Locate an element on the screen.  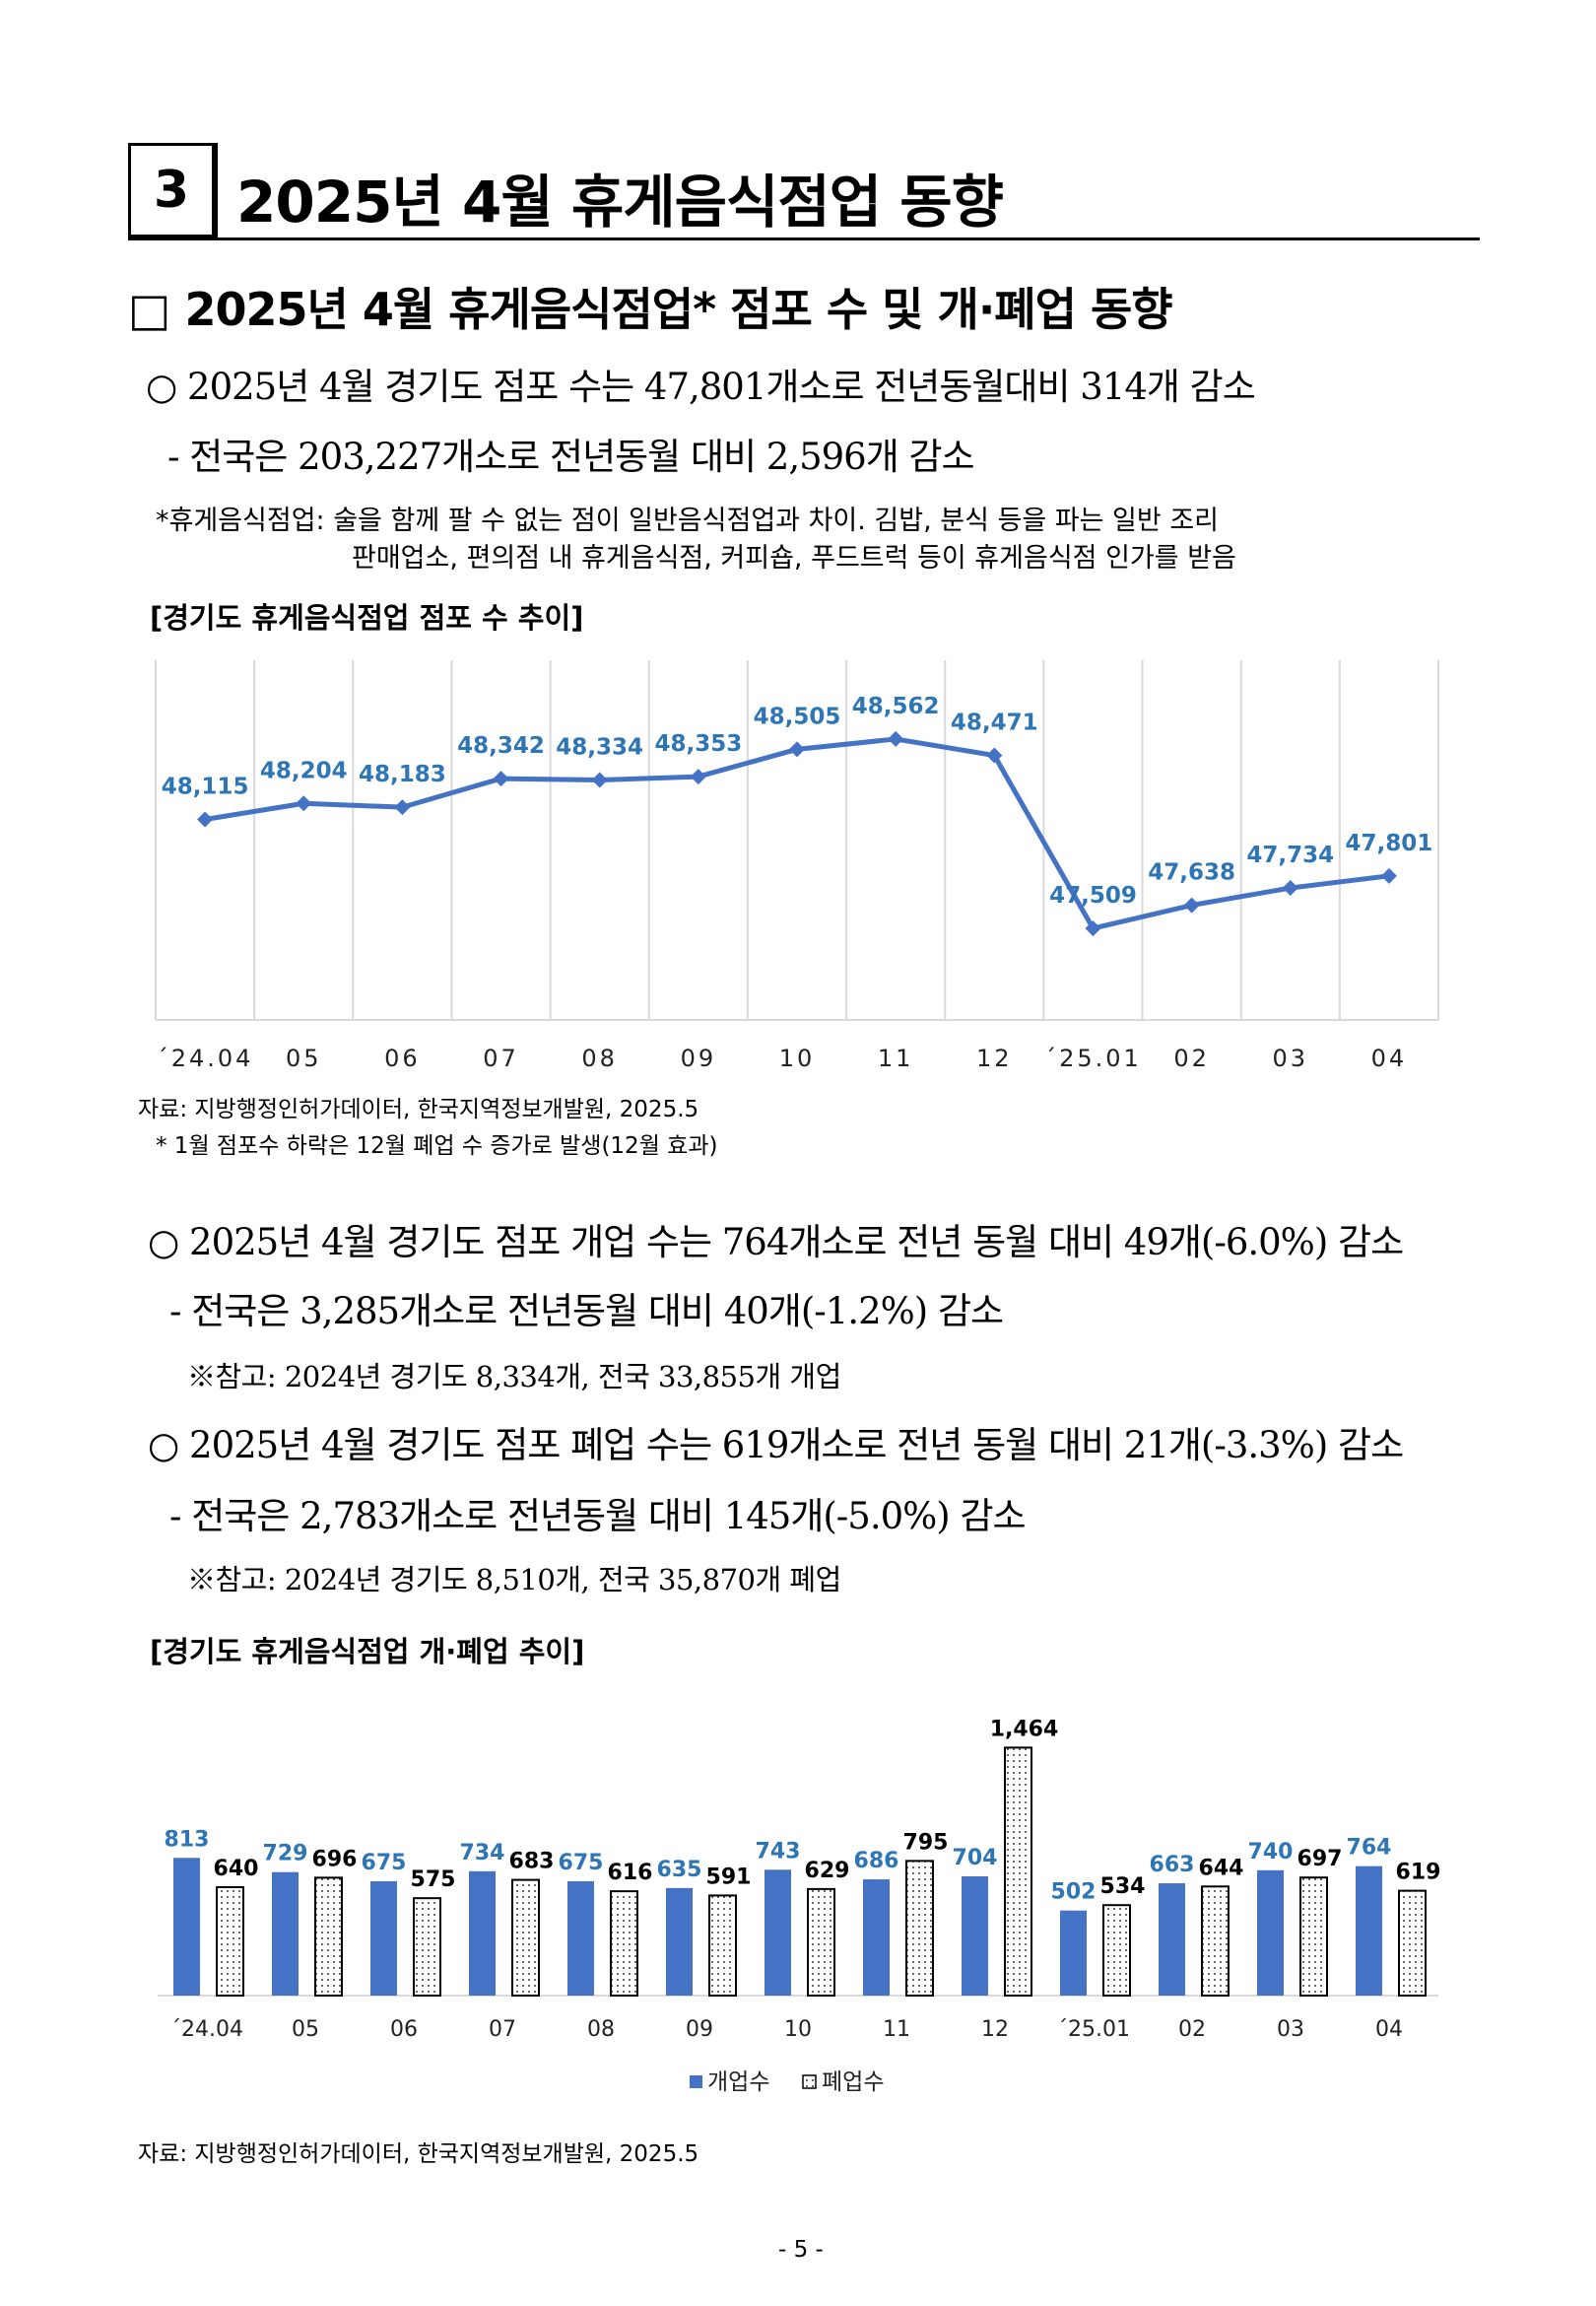
close-bar-label: 619 is located at coordinates (1419, 1873).